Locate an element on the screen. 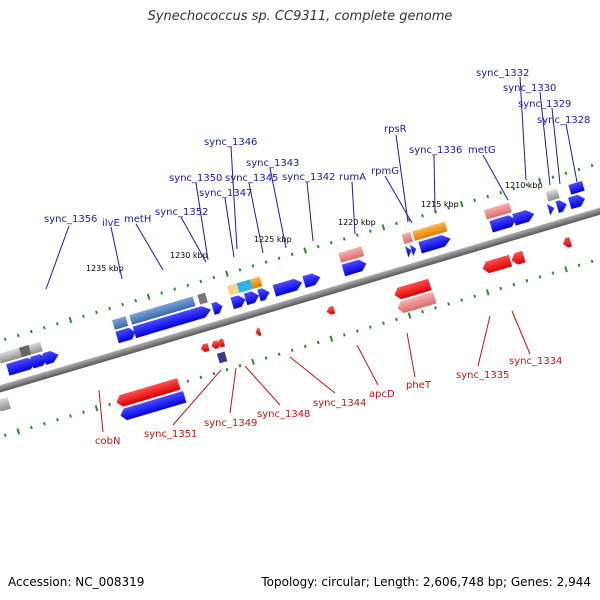 The image size is (600, 600). gene-label-sync-1345: sync_1345 is located at coordinates (251, 178).